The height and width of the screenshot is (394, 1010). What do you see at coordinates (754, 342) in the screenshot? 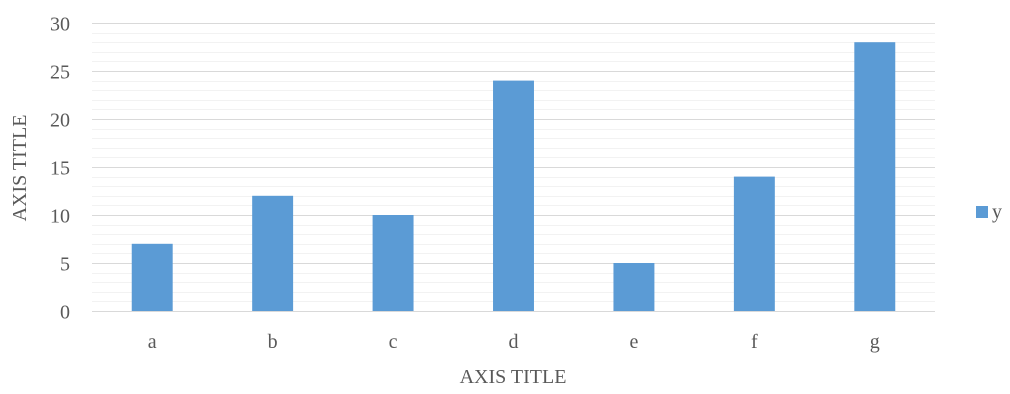
I see `x-tick-label: f` at bounding box center [754, 342].